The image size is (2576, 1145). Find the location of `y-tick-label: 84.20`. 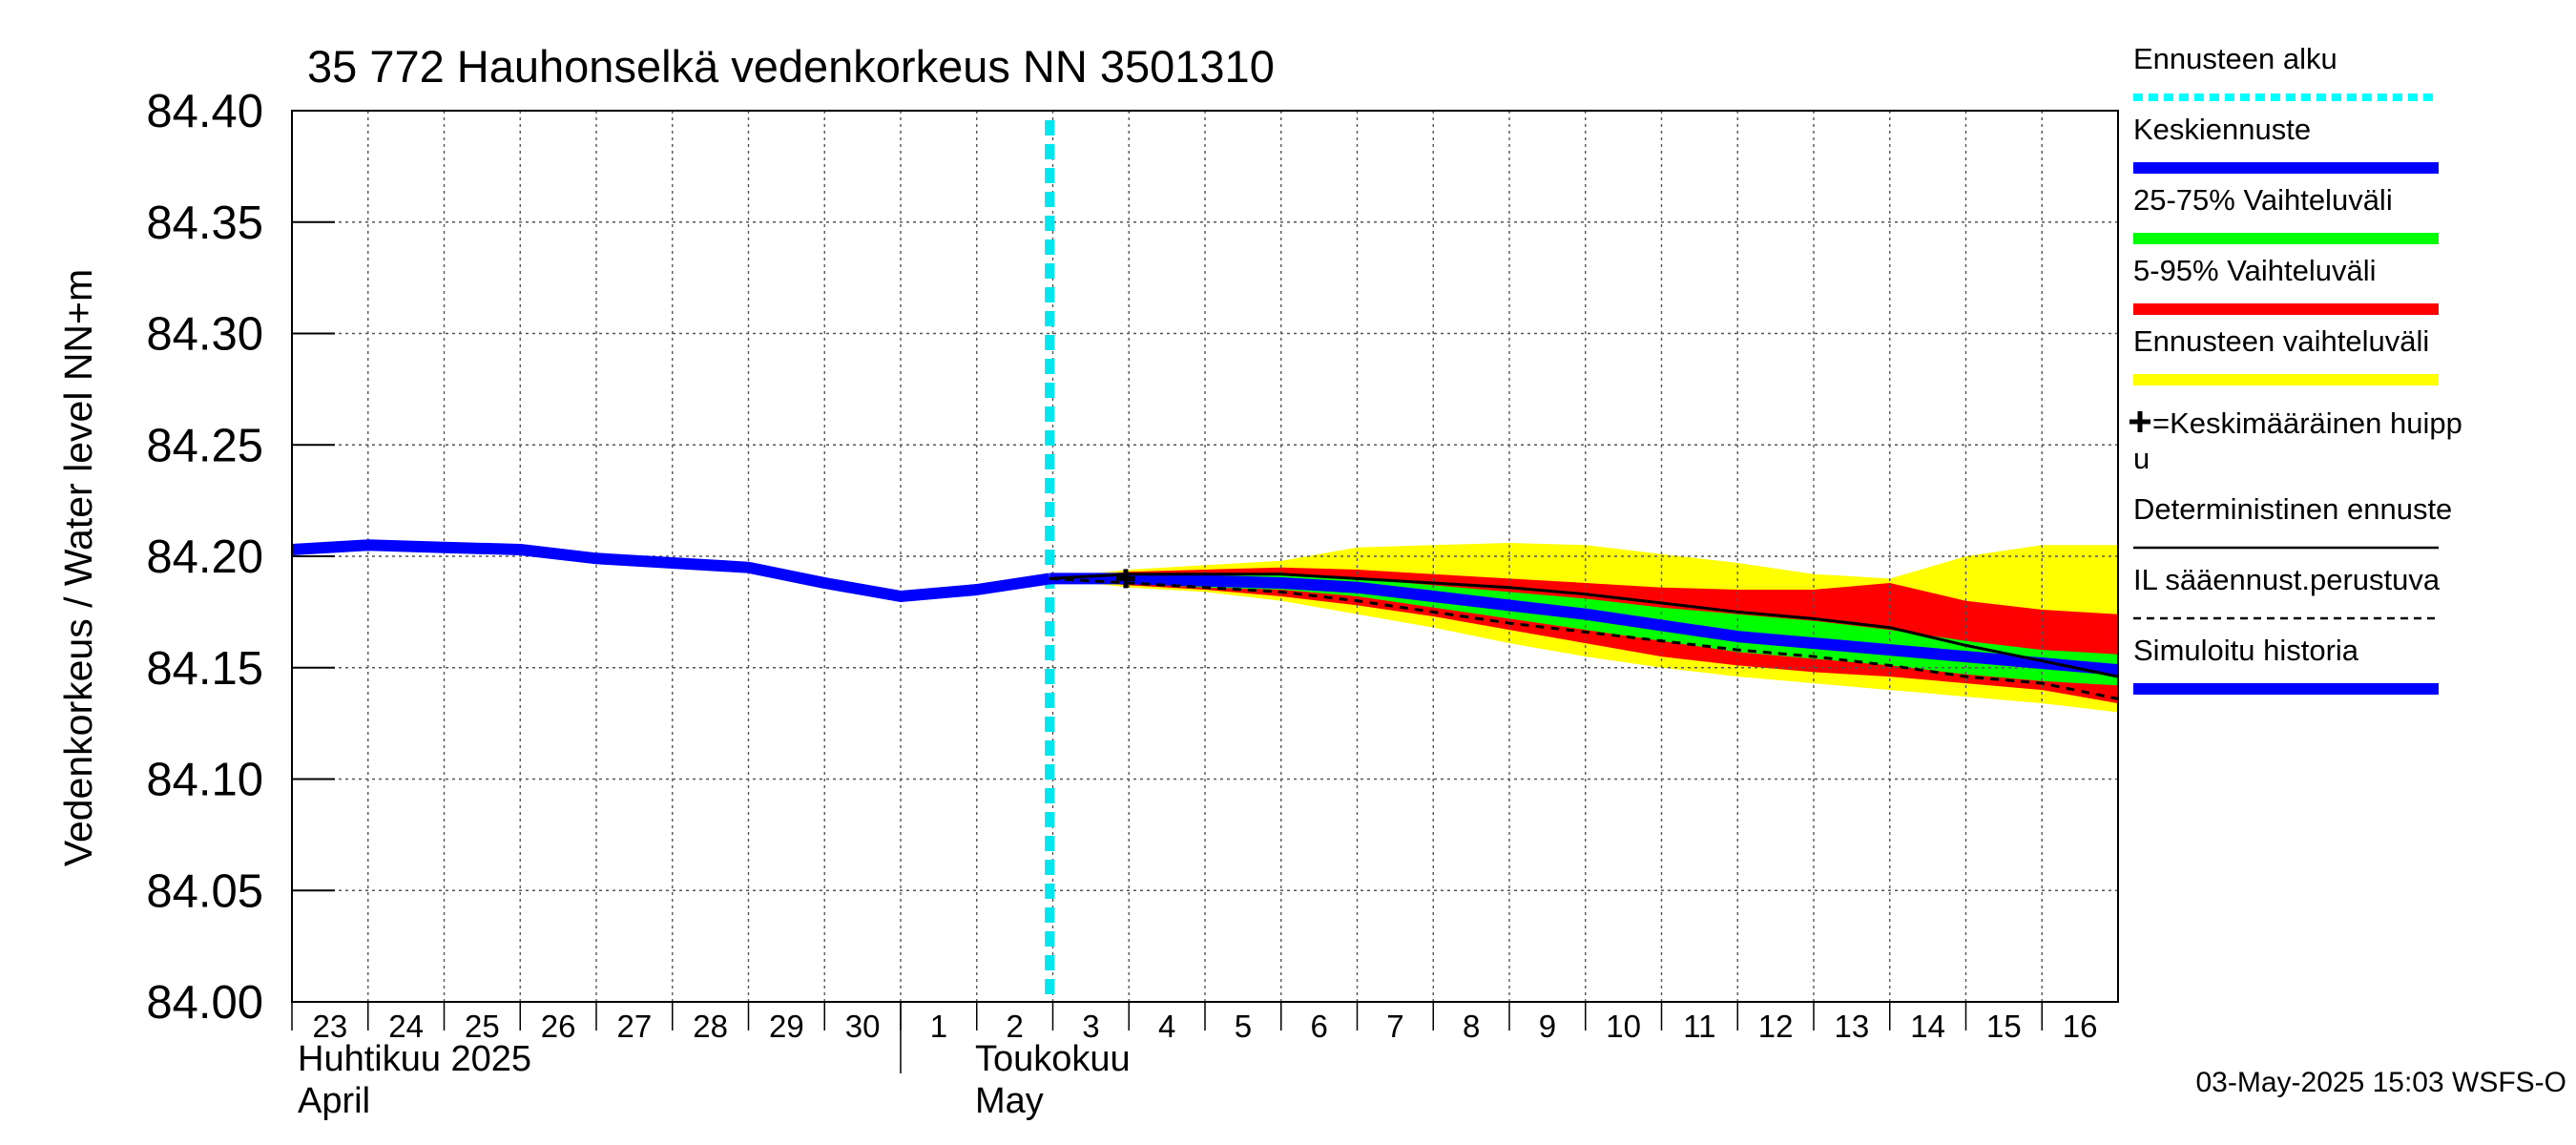

y-tick-label: 84.20 is located at coordinates (204, 557).